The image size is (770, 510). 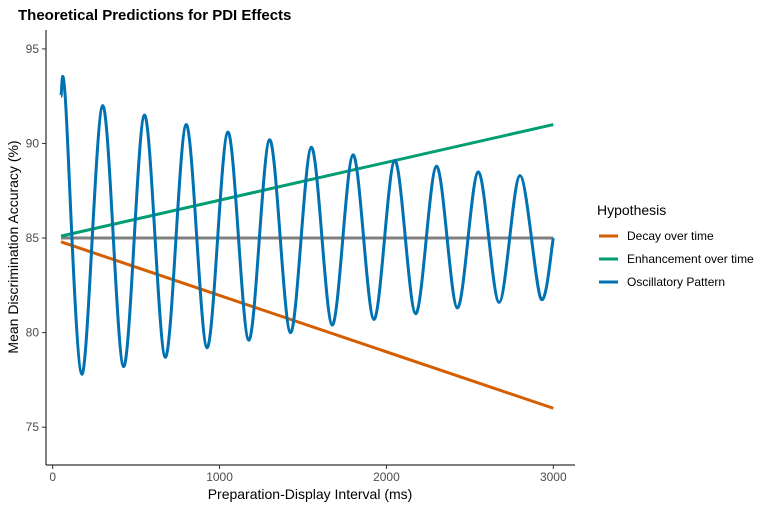 I want to click on y-tick-label: 85, so click(x=33, y=238).